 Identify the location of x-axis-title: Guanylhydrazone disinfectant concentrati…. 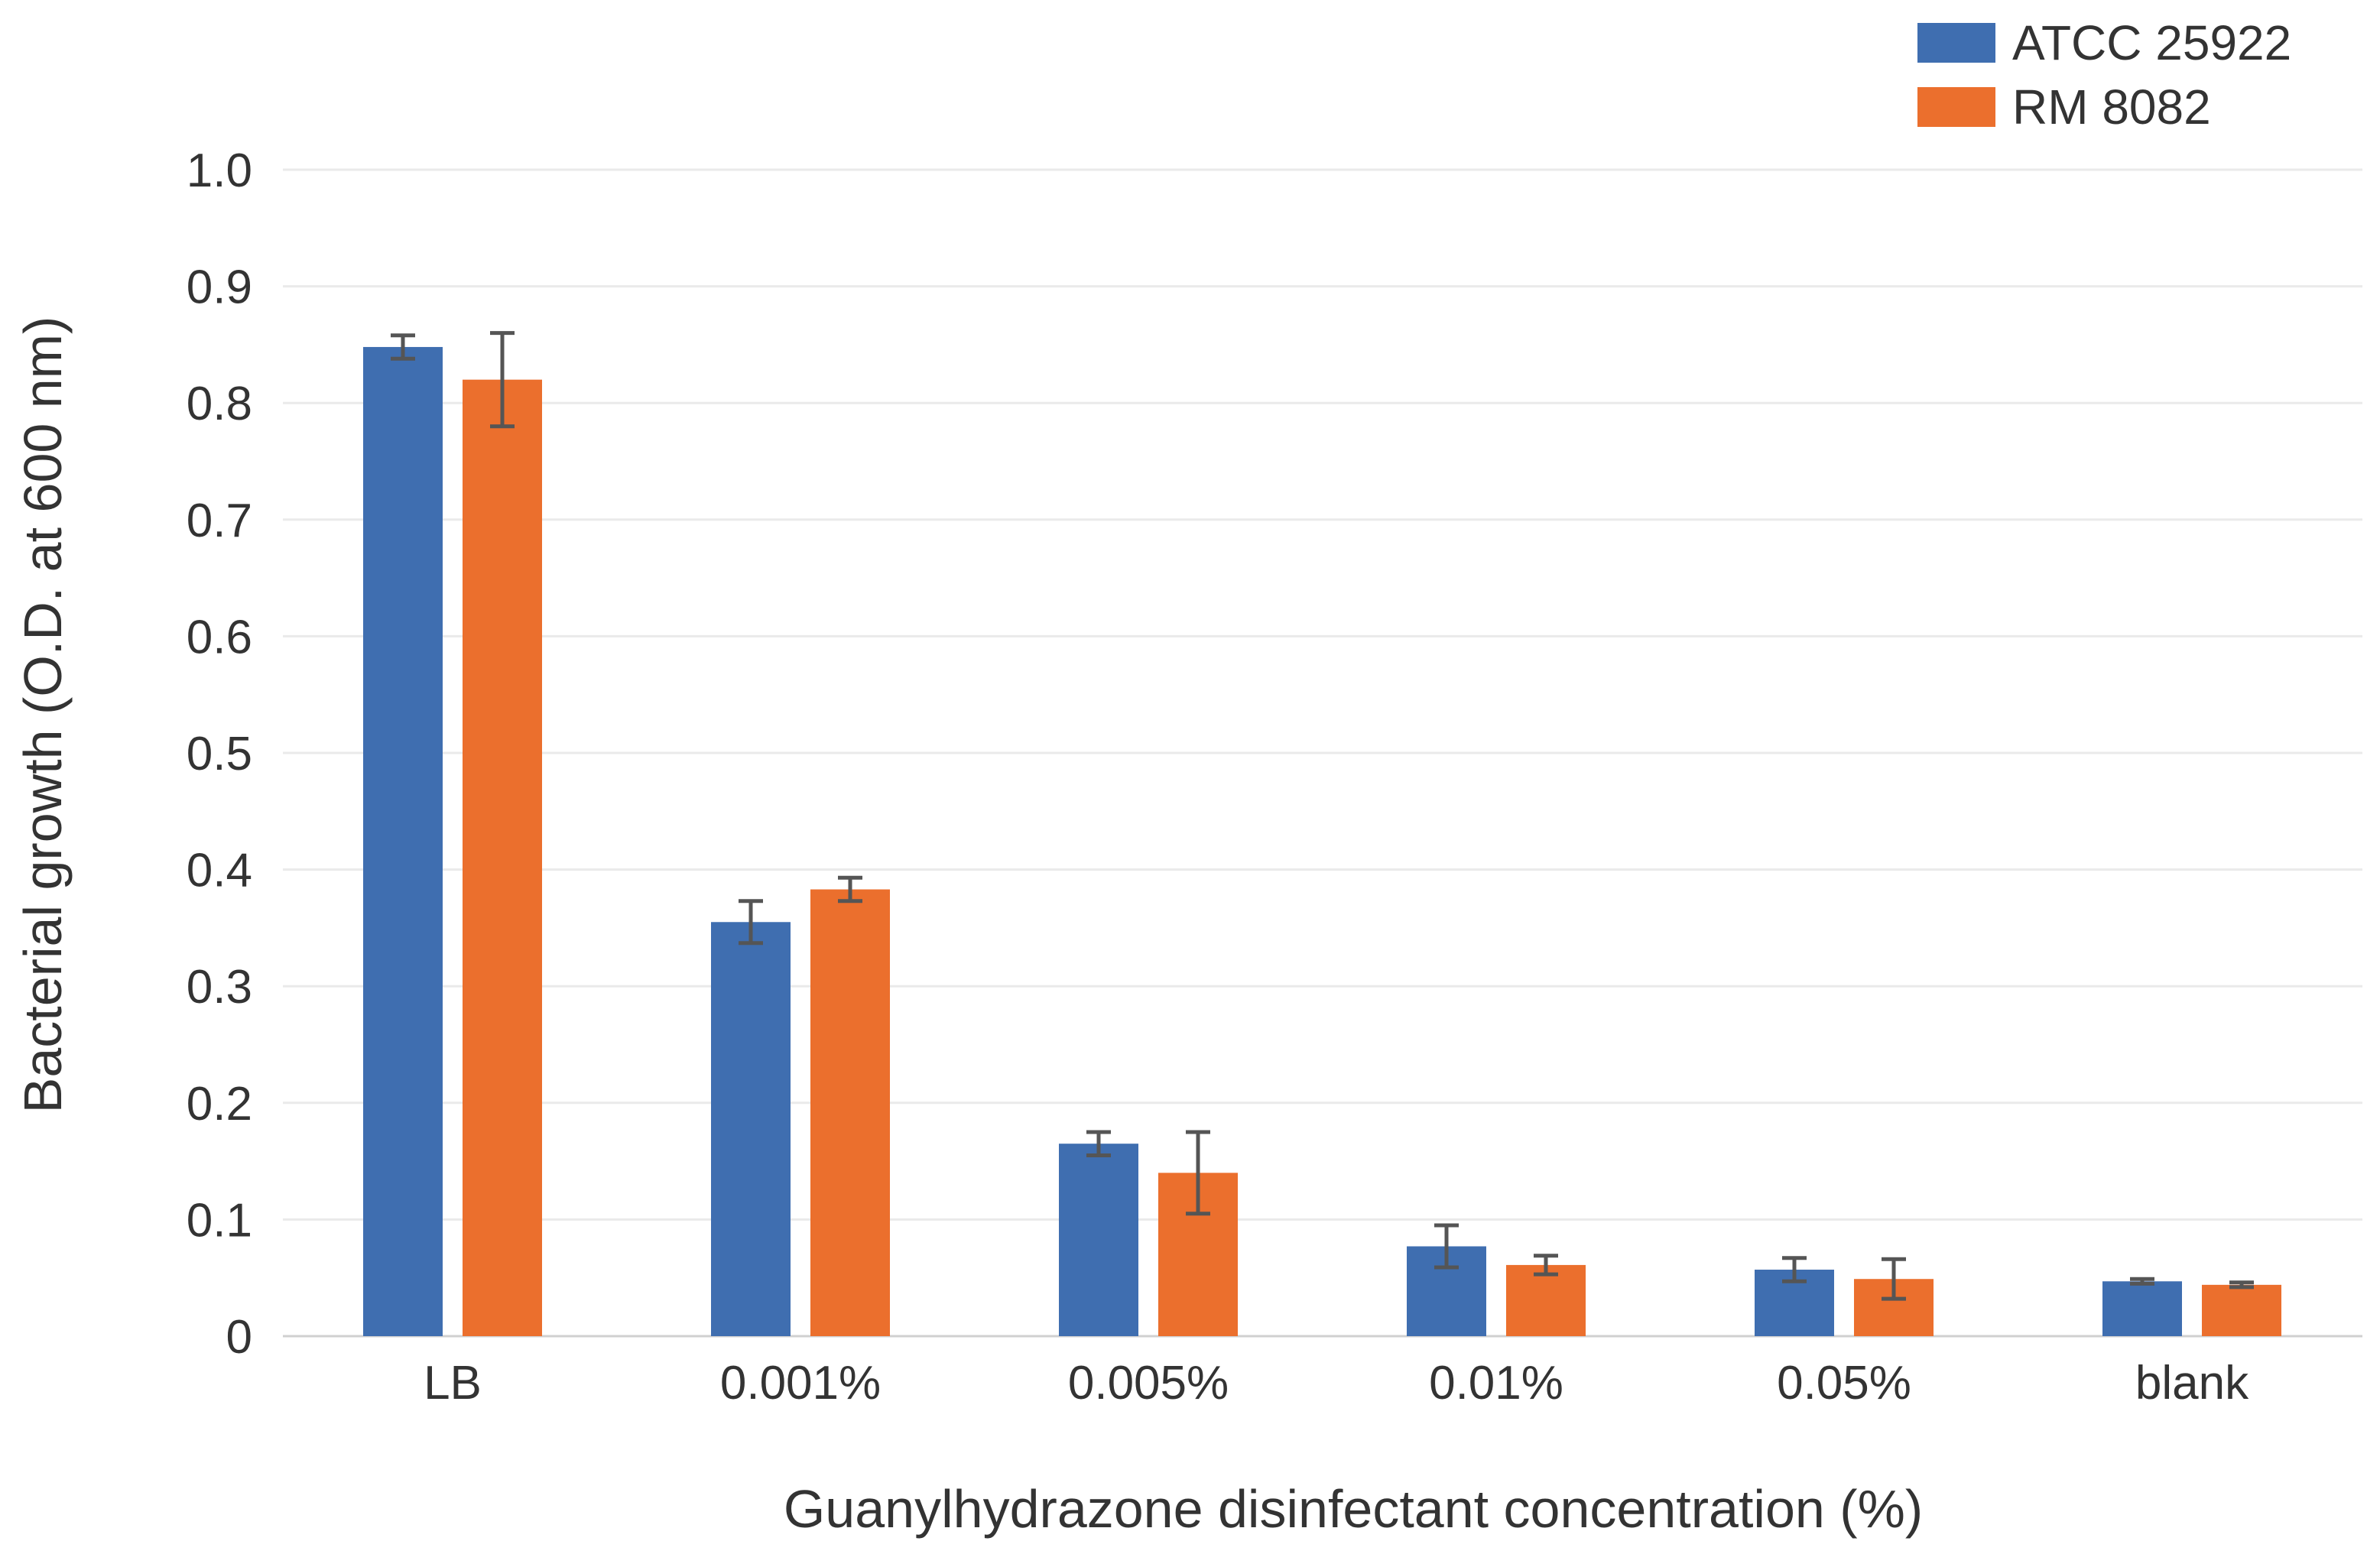
(1353, 1509).